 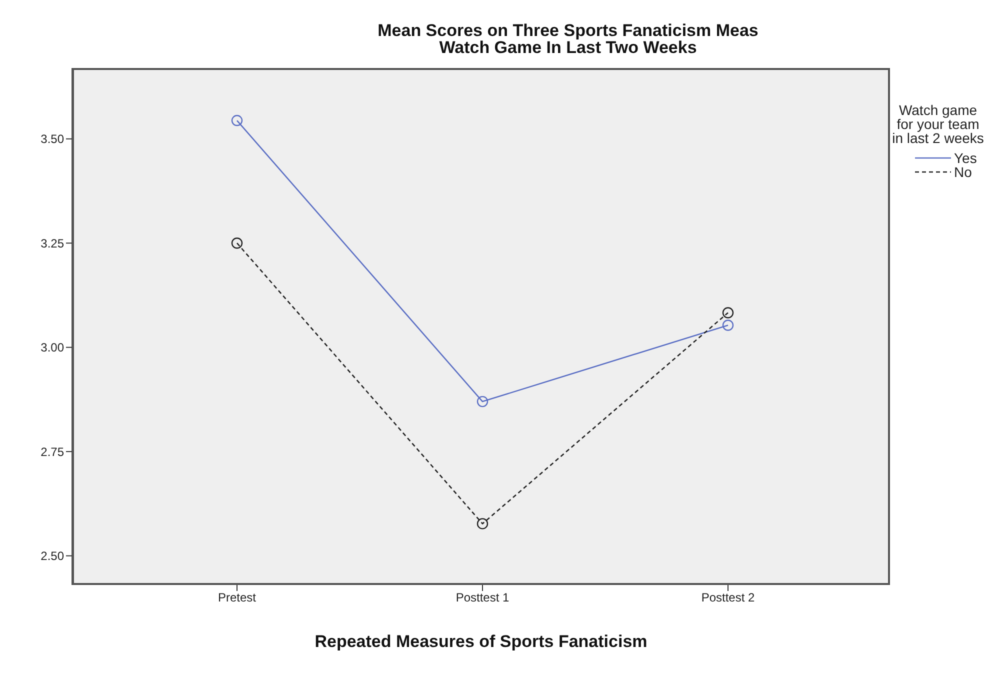 What do you see at coordinates (52, 243) in the screenshot?
I see `y-tick-label: 3.25` at bounding box center [52, 243].